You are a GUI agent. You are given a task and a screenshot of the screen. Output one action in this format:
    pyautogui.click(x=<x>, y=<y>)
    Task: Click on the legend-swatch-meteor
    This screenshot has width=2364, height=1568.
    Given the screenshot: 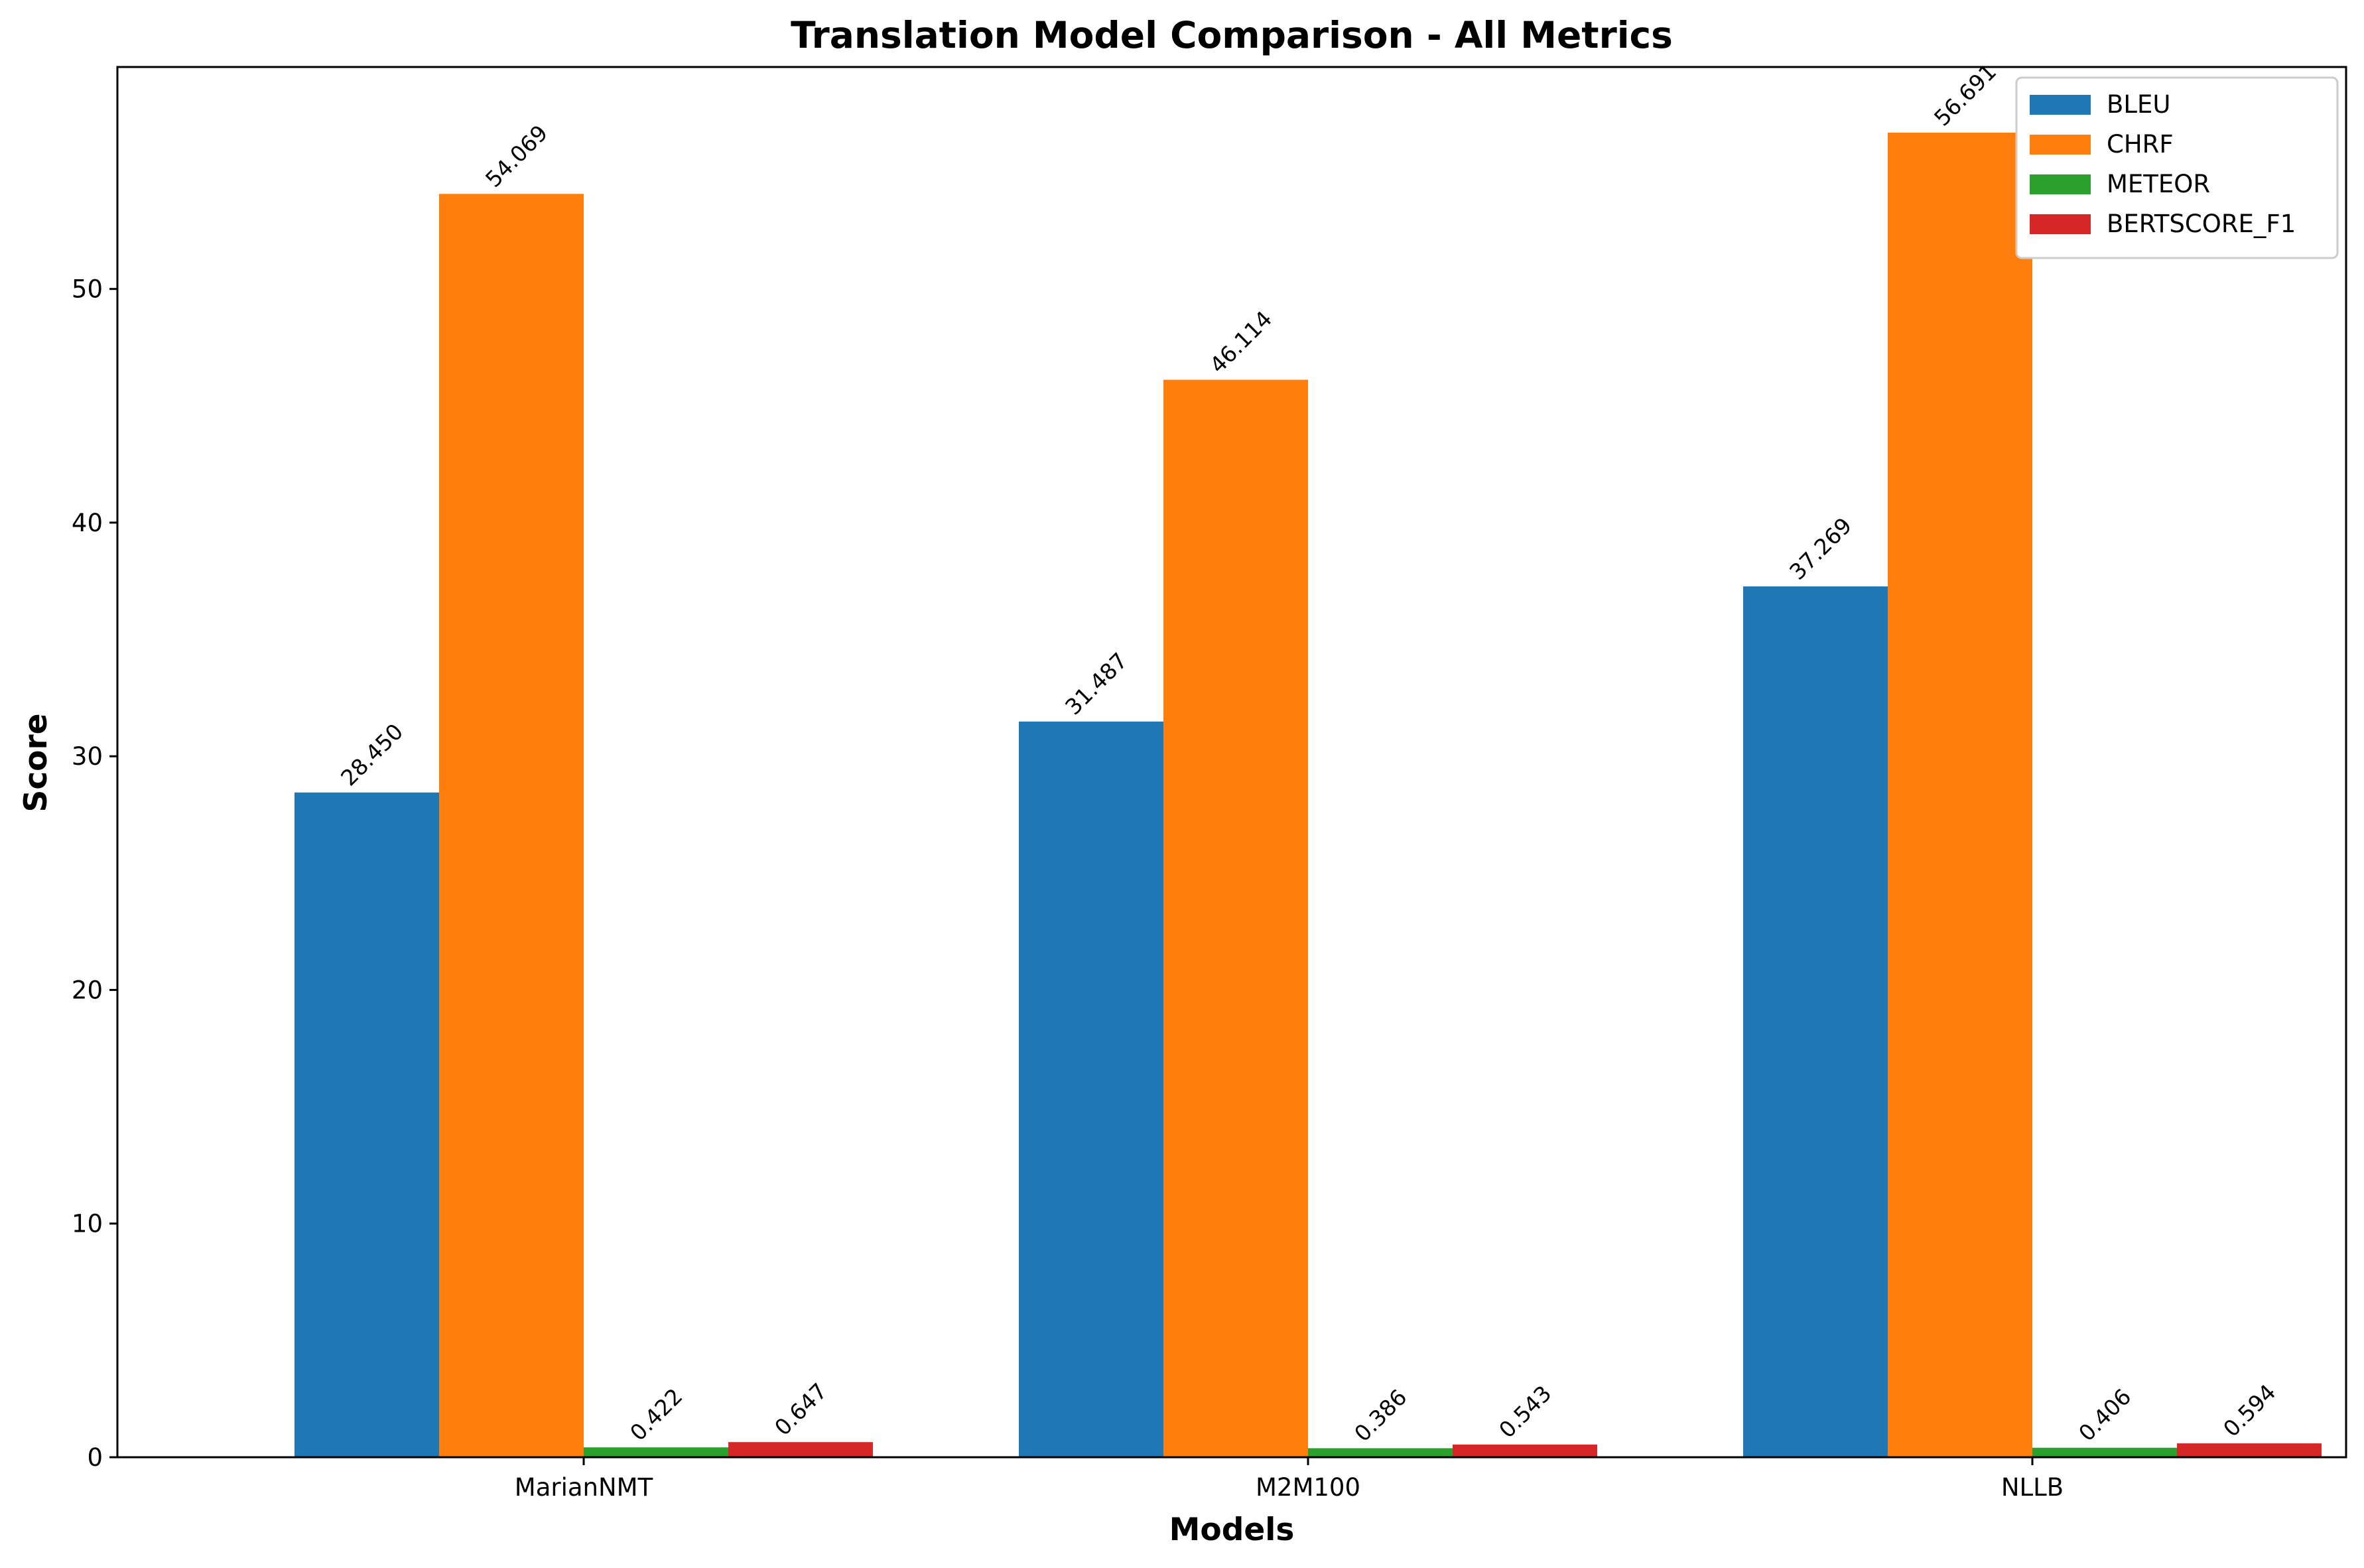 What is the action you would take?
    pyautogui.click(x=2060, y=184)
    